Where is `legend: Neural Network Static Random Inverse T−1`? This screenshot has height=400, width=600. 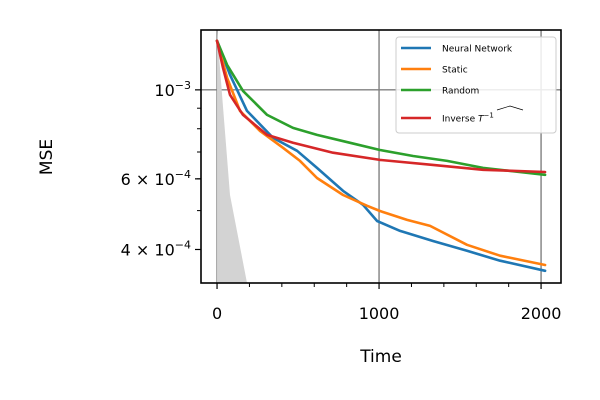 legend: Neural Network Static Random Inverse T−1 is located at coordinates (476, 85).